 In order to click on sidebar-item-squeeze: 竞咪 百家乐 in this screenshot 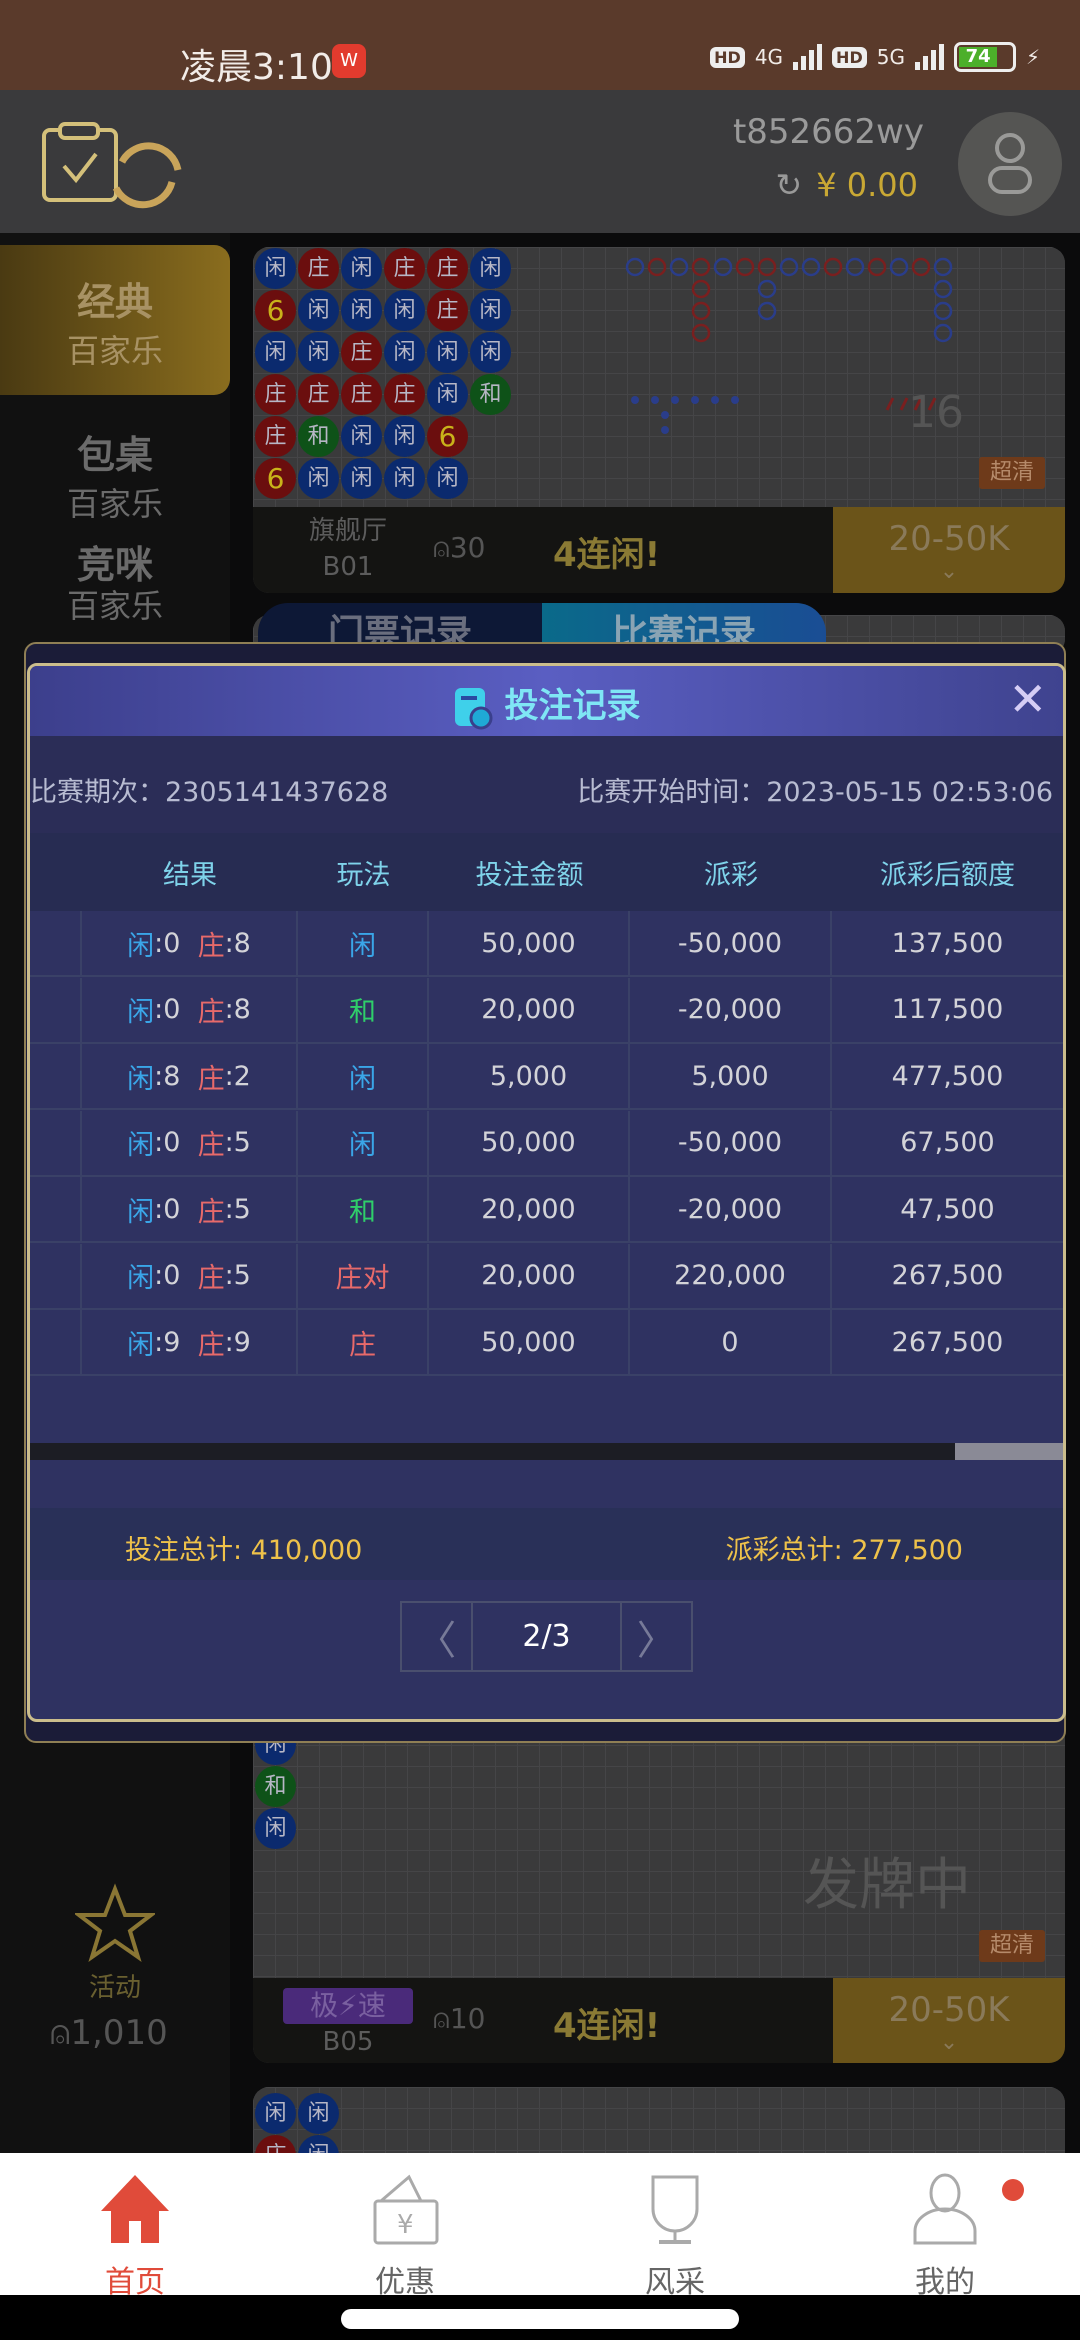, I will do `click(114, 584)`.